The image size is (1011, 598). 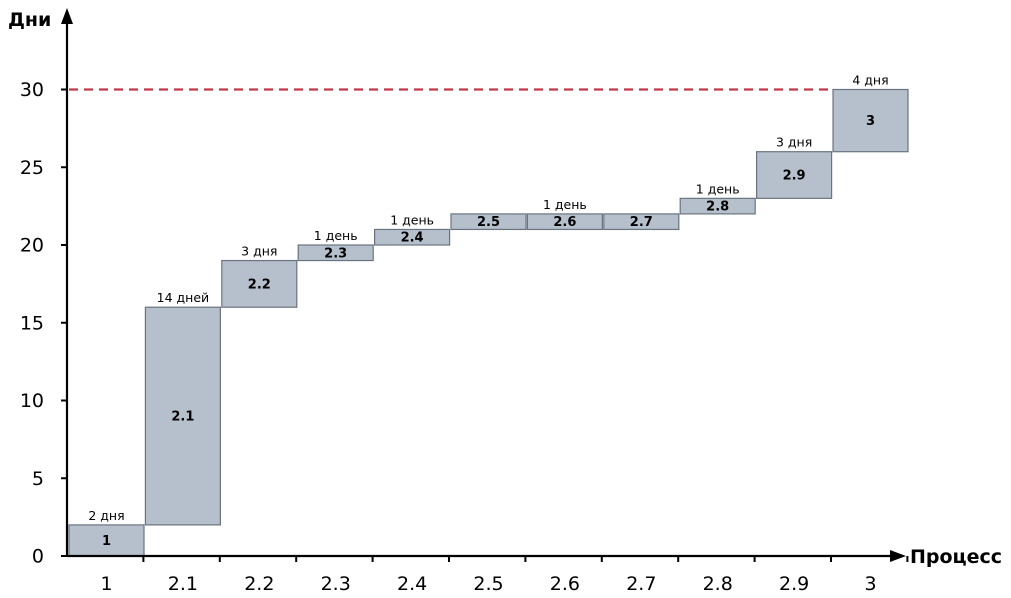 I want to click on y-tick-label: 0, so click(x=38, y=557).